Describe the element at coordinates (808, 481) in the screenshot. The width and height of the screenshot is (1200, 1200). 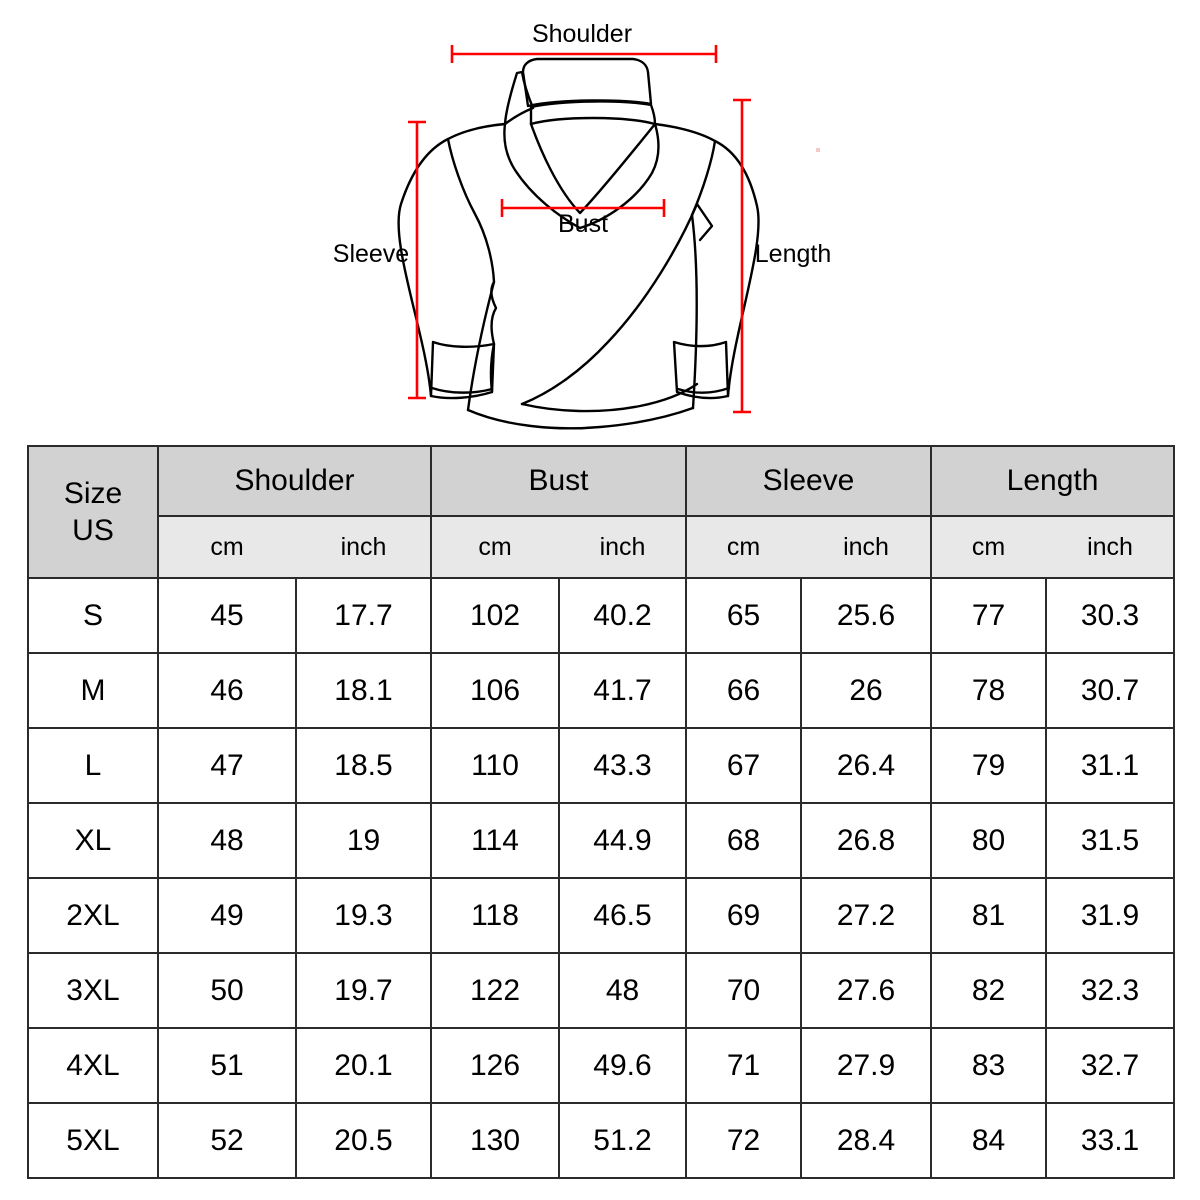
I see `group-header-sleeve: Sleeve` at that location.